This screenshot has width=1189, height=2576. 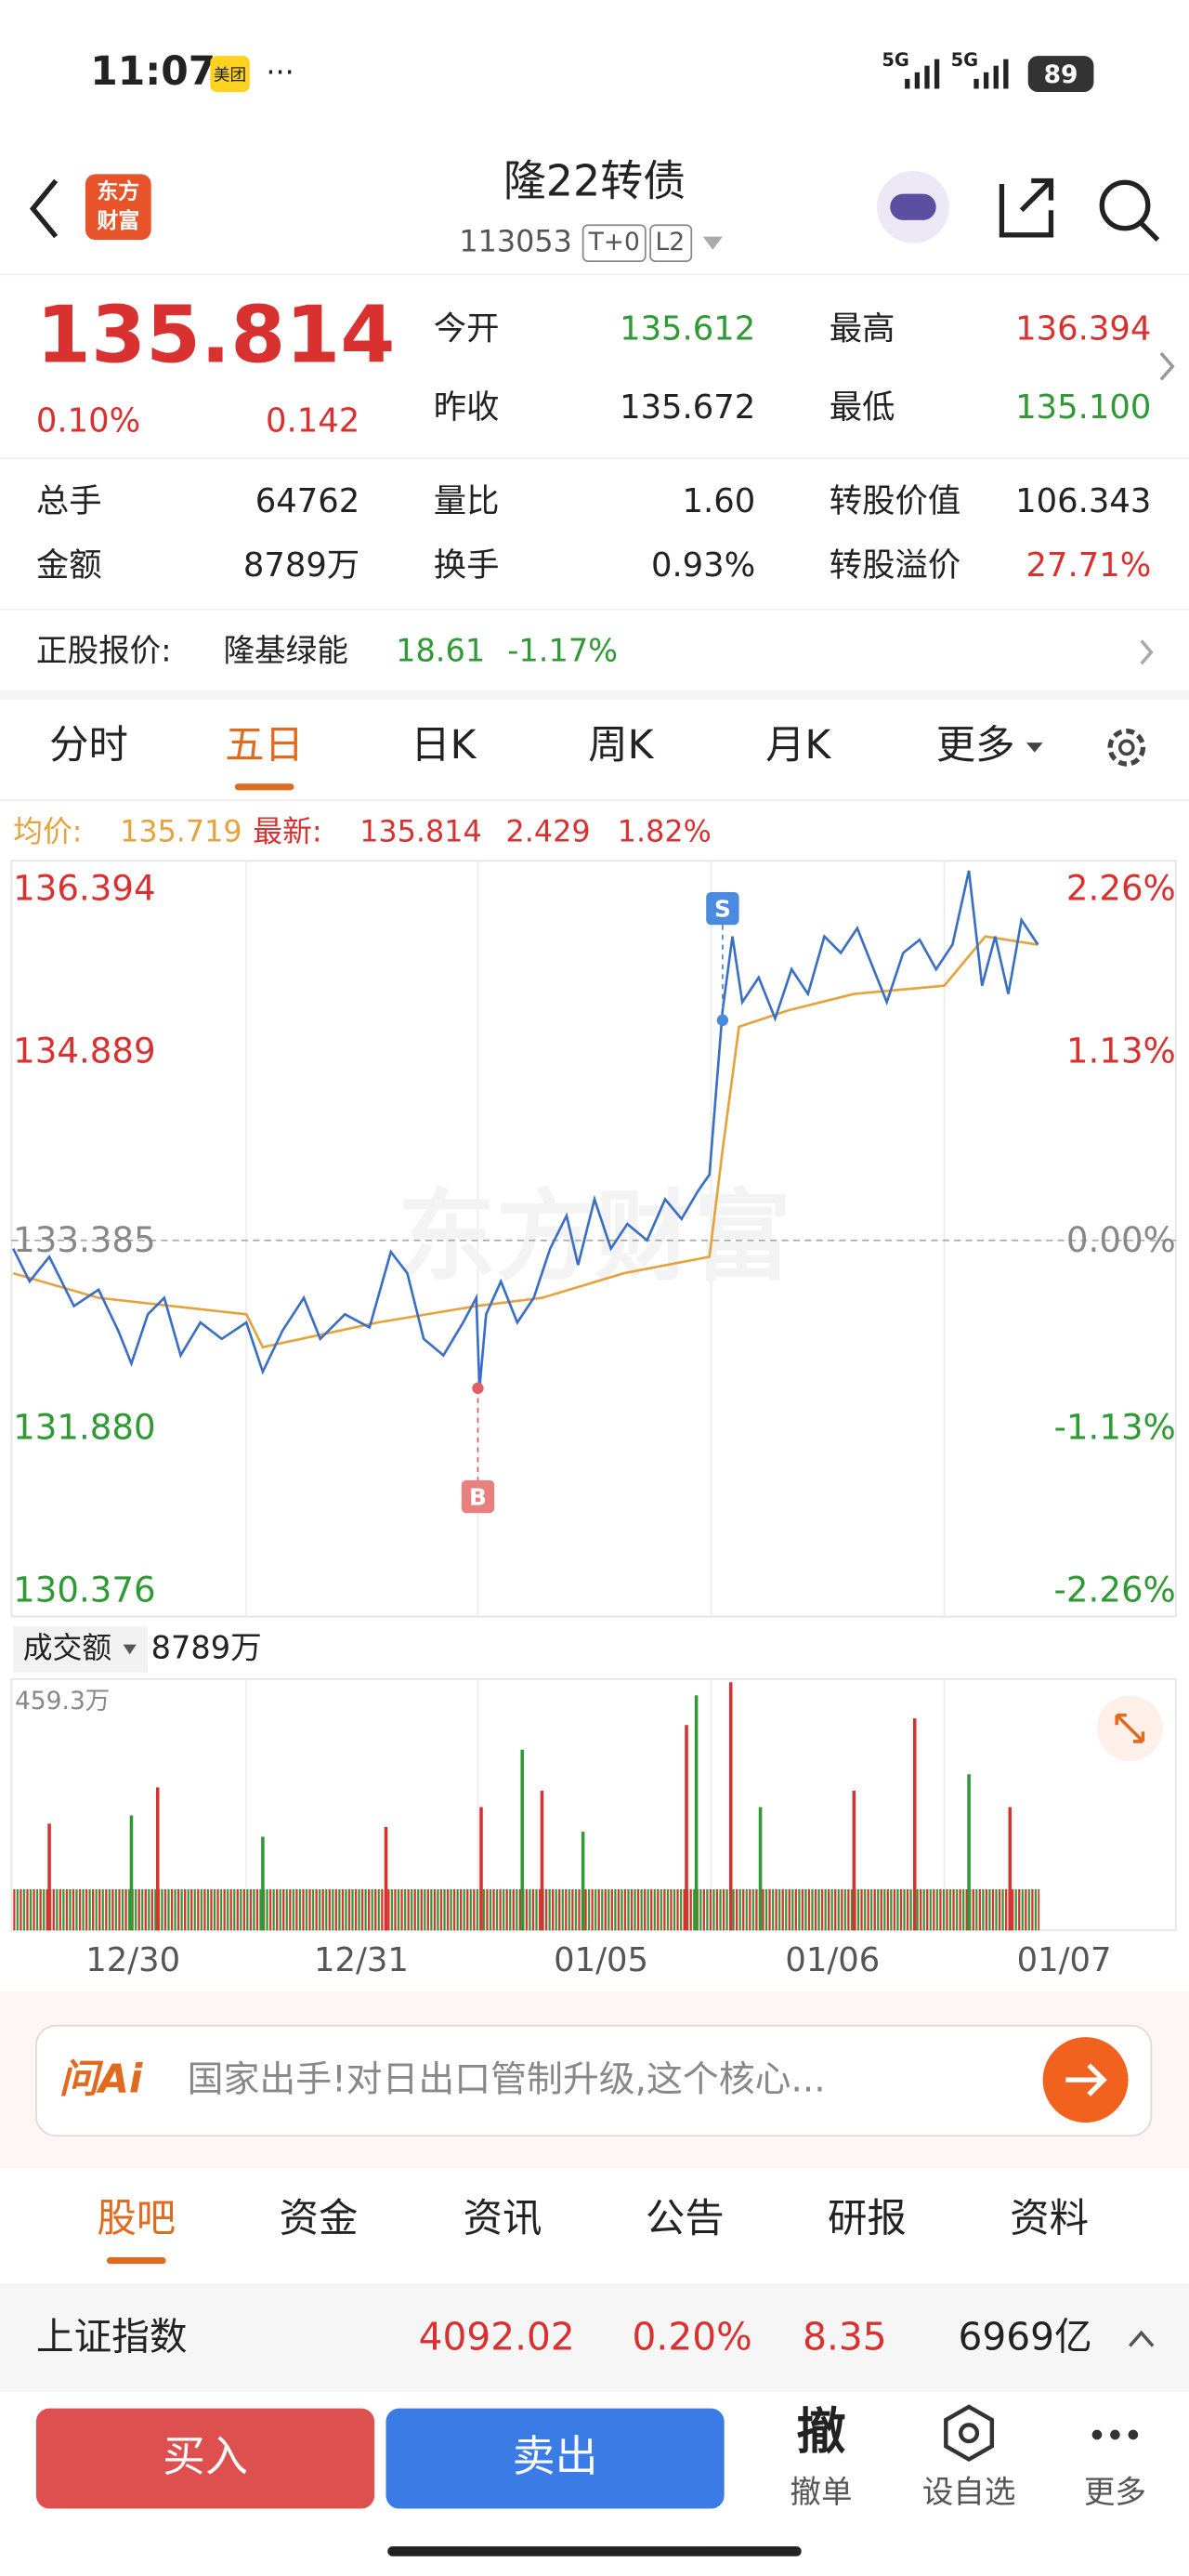 What do you see at coordinates (62, 1701) in the screenshot?
I see `volume-max: 459.3万` at bounding box center [62, 1701].